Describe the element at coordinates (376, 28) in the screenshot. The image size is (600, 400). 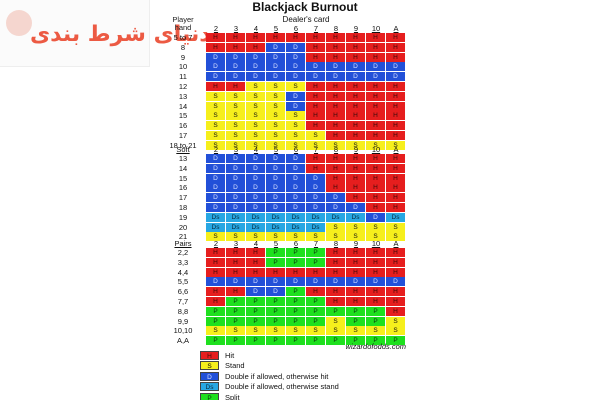
I see `dealer-card-header-cell: 10` at that location.